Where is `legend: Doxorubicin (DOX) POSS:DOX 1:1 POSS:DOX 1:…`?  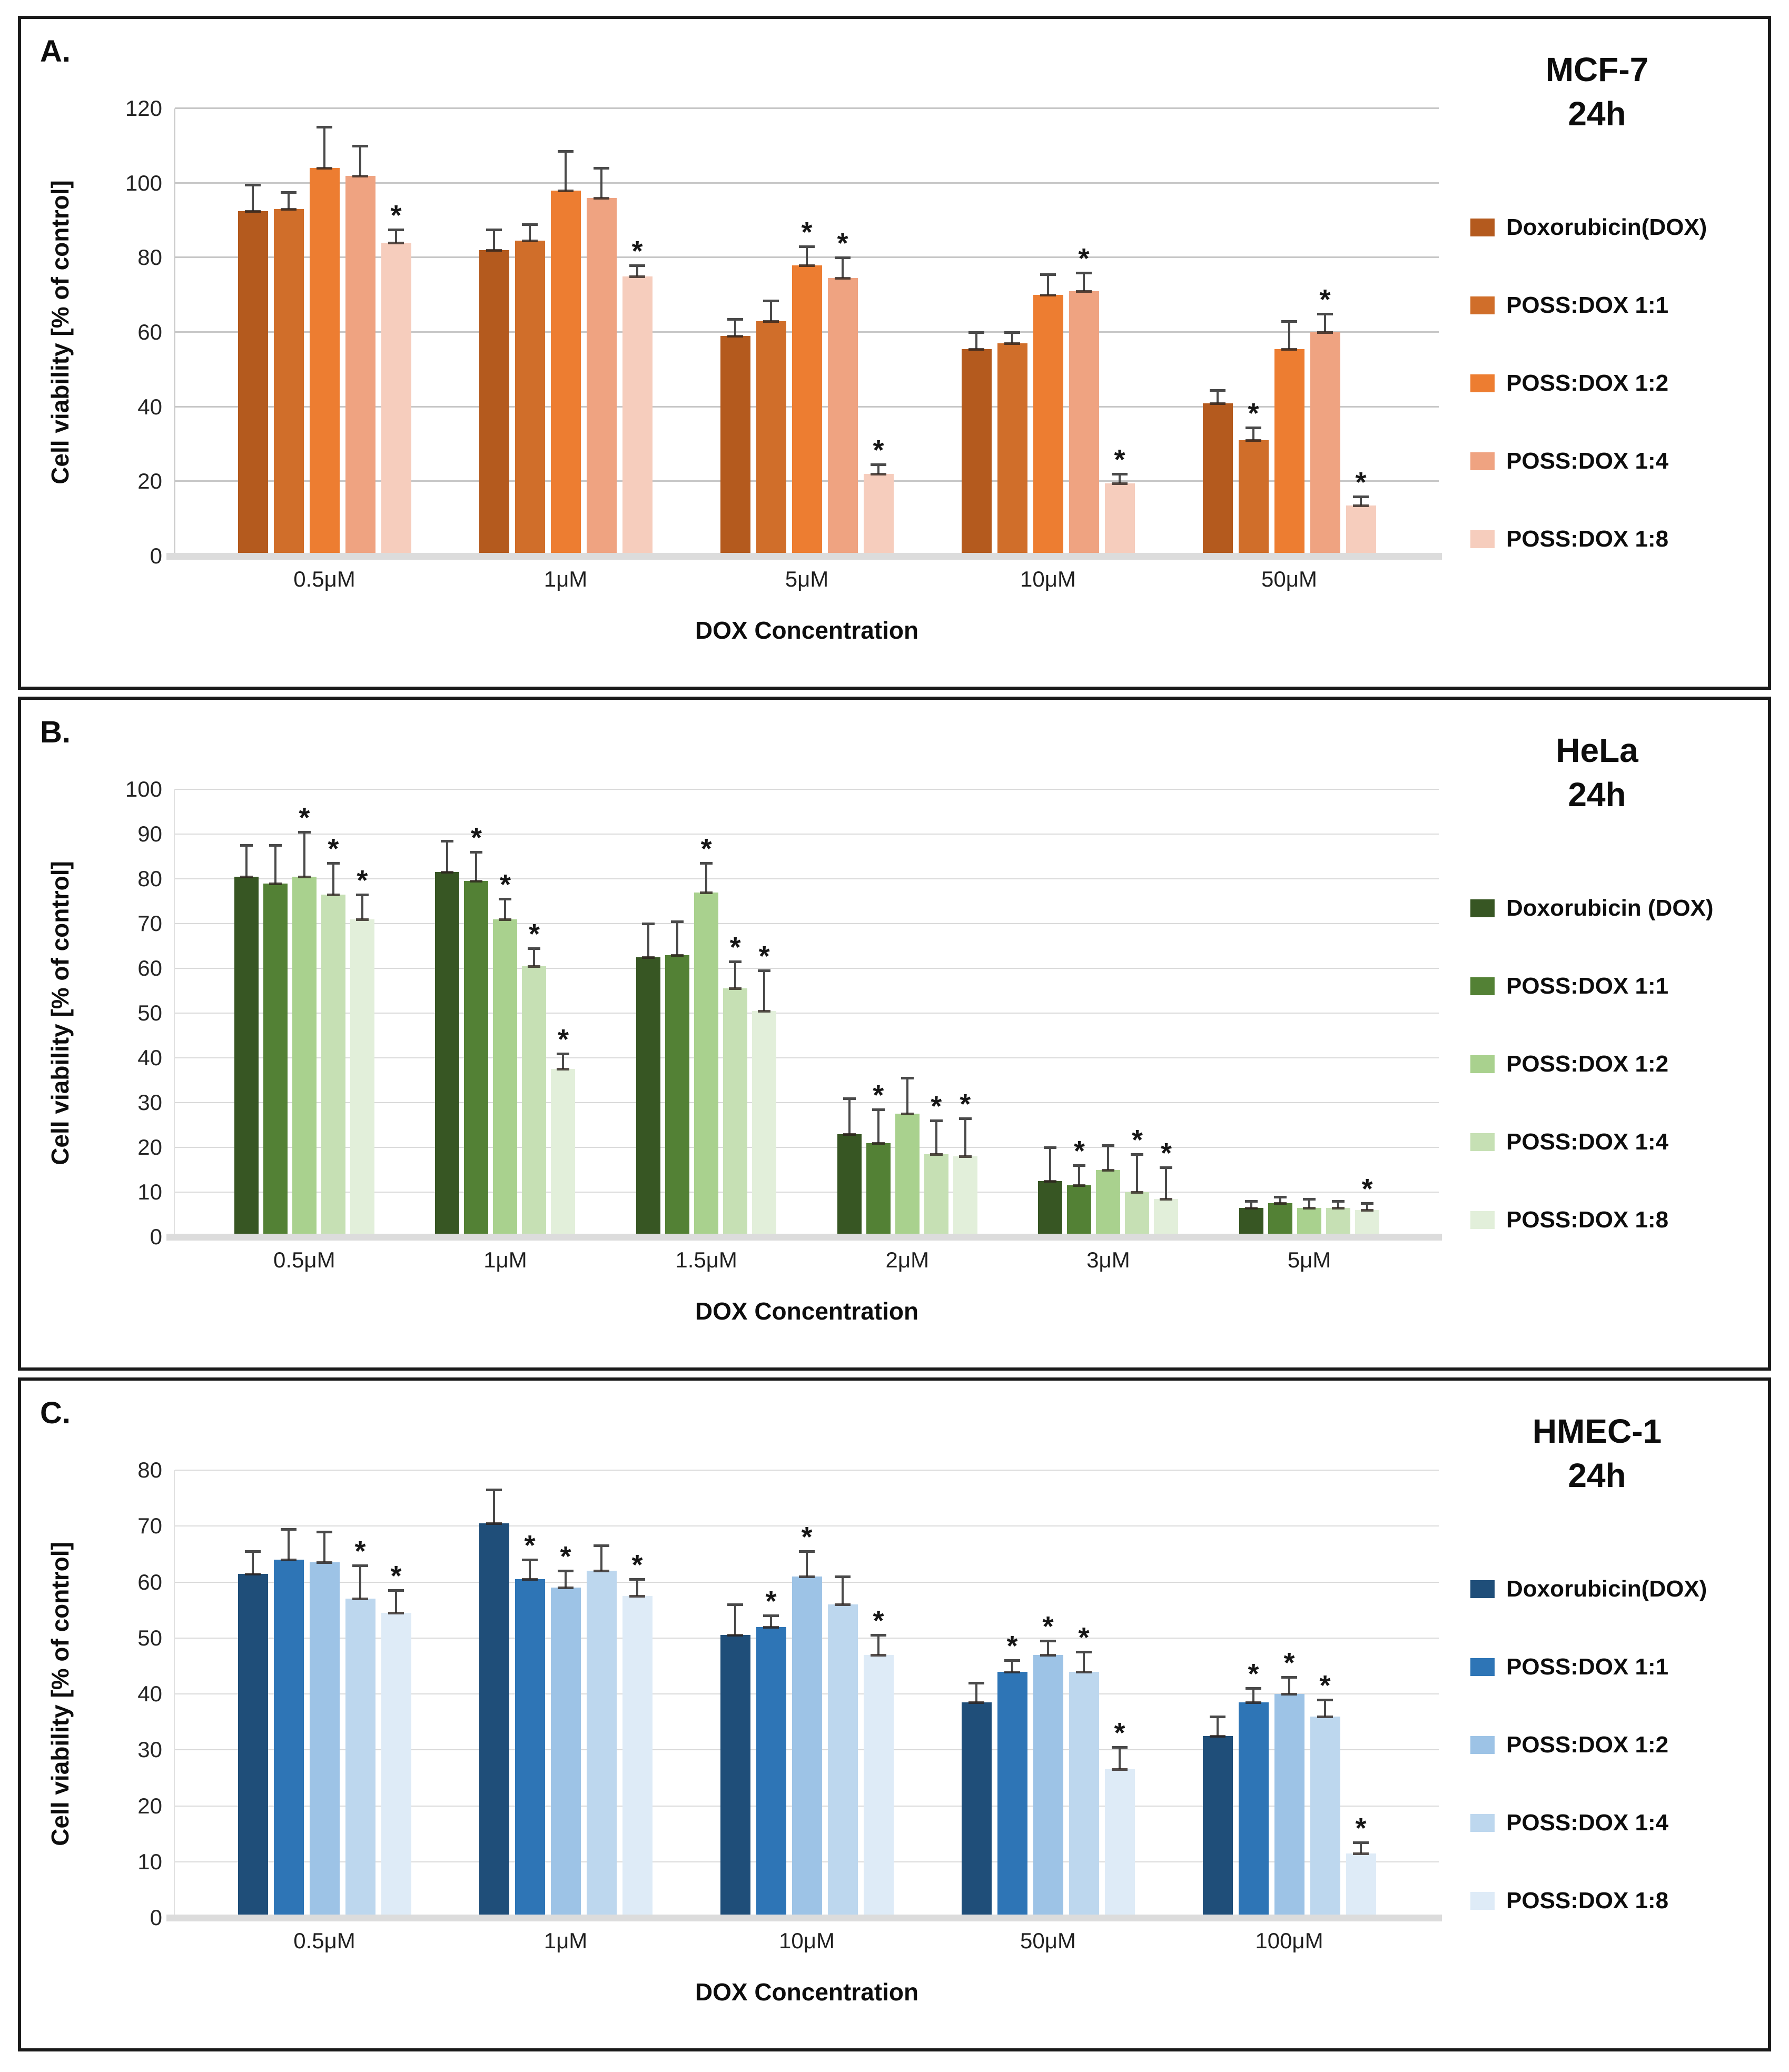
legend: Doxorubicin (DOX) POSS:DOX 1:1 POSS:DOX 1:… is located at coordinates (1597, 1064).